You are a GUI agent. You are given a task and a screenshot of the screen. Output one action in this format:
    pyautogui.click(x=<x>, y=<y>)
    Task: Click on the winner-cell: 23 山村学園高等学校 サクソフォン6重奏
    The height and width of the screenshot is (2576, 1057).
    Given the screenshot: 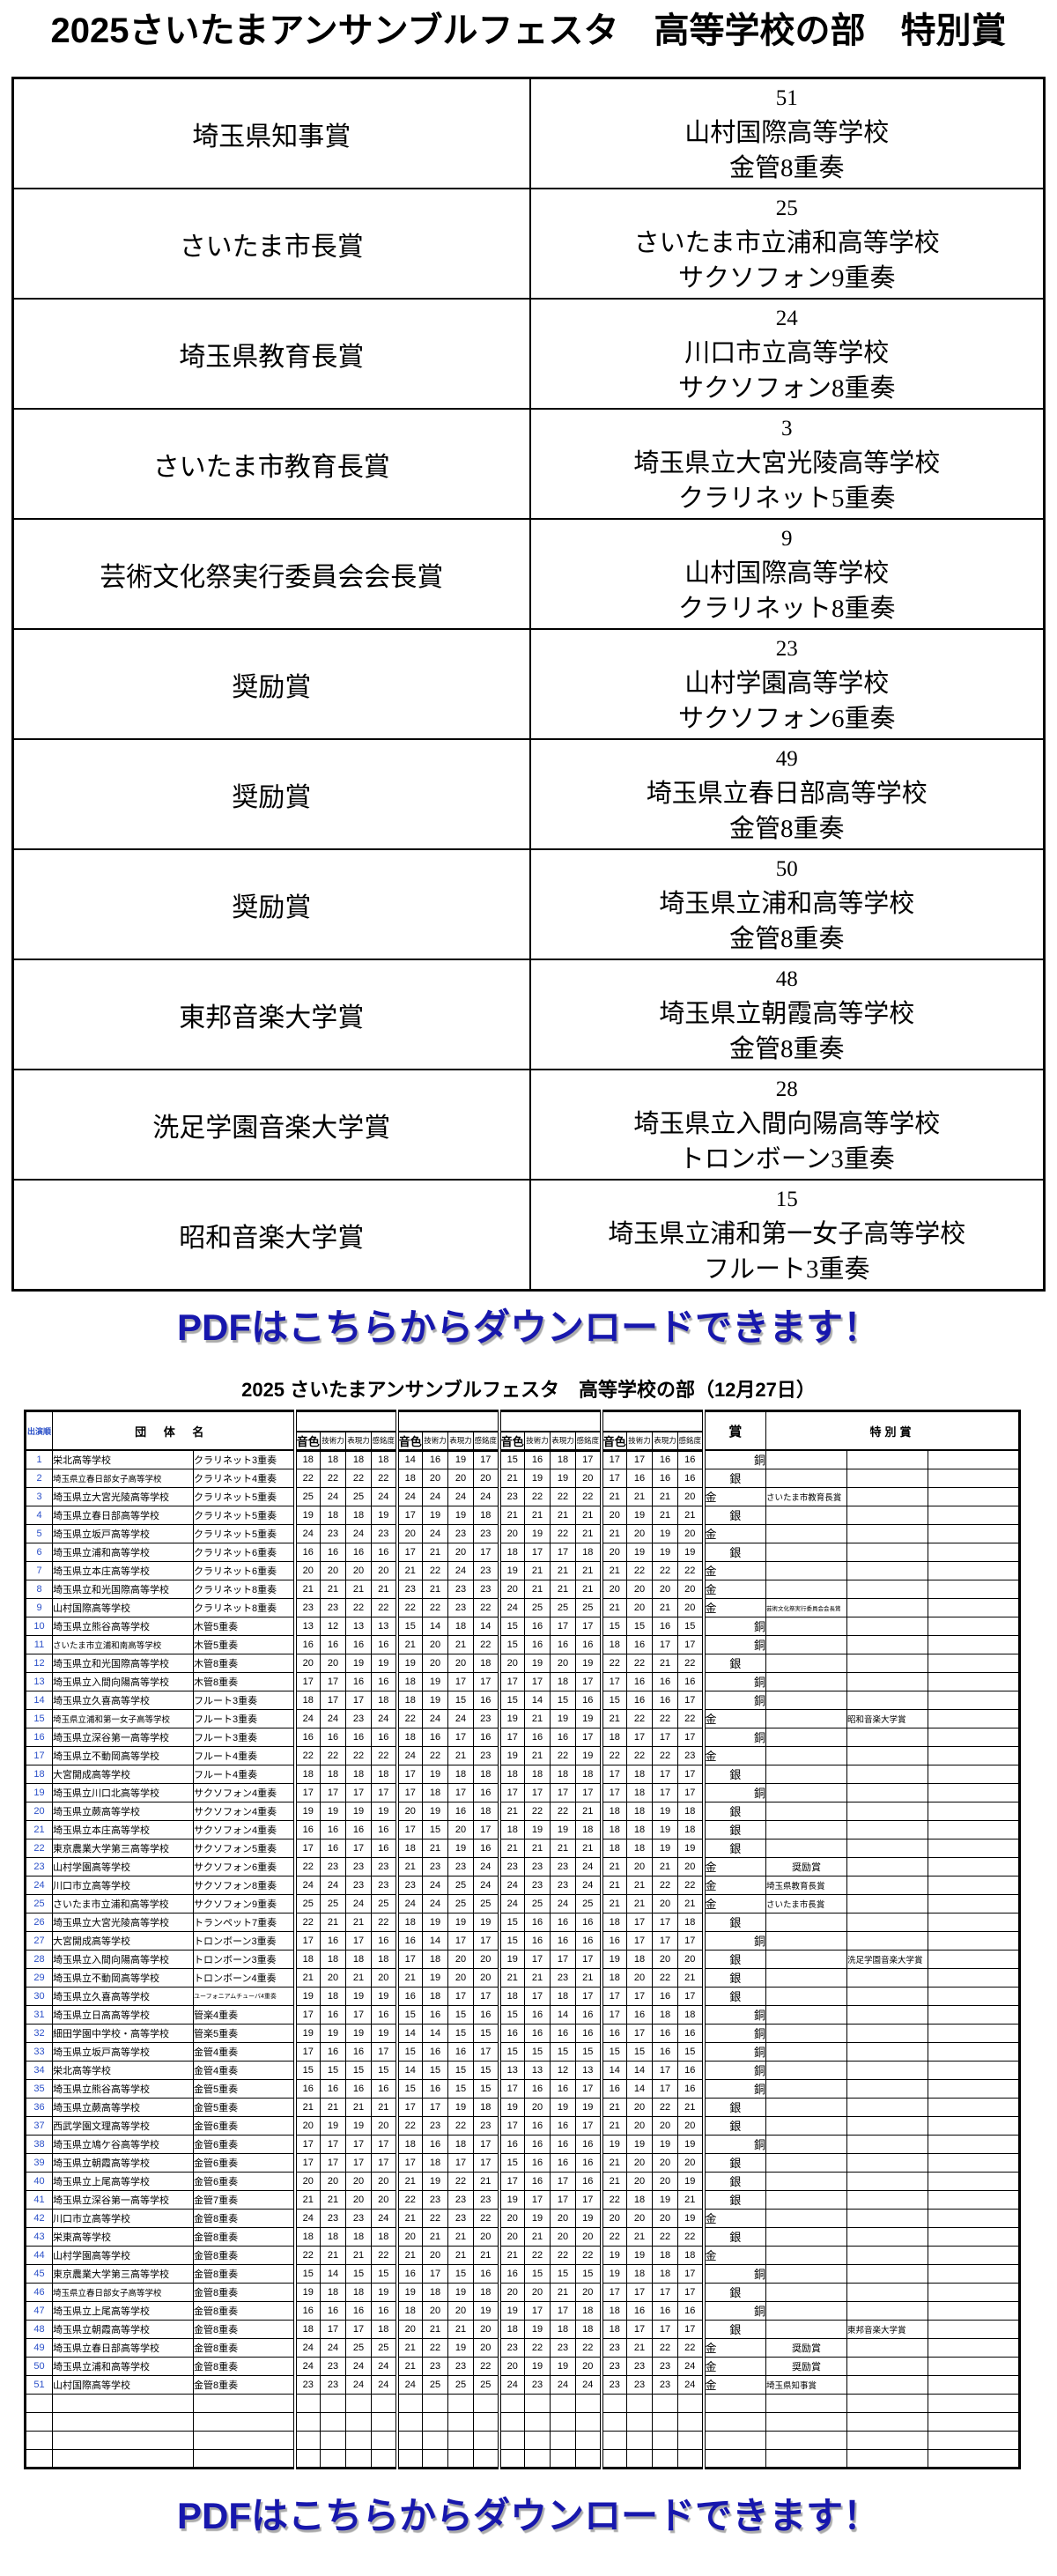 What is the action you would take?
    pyautogui.click(x=787, y=684)
    